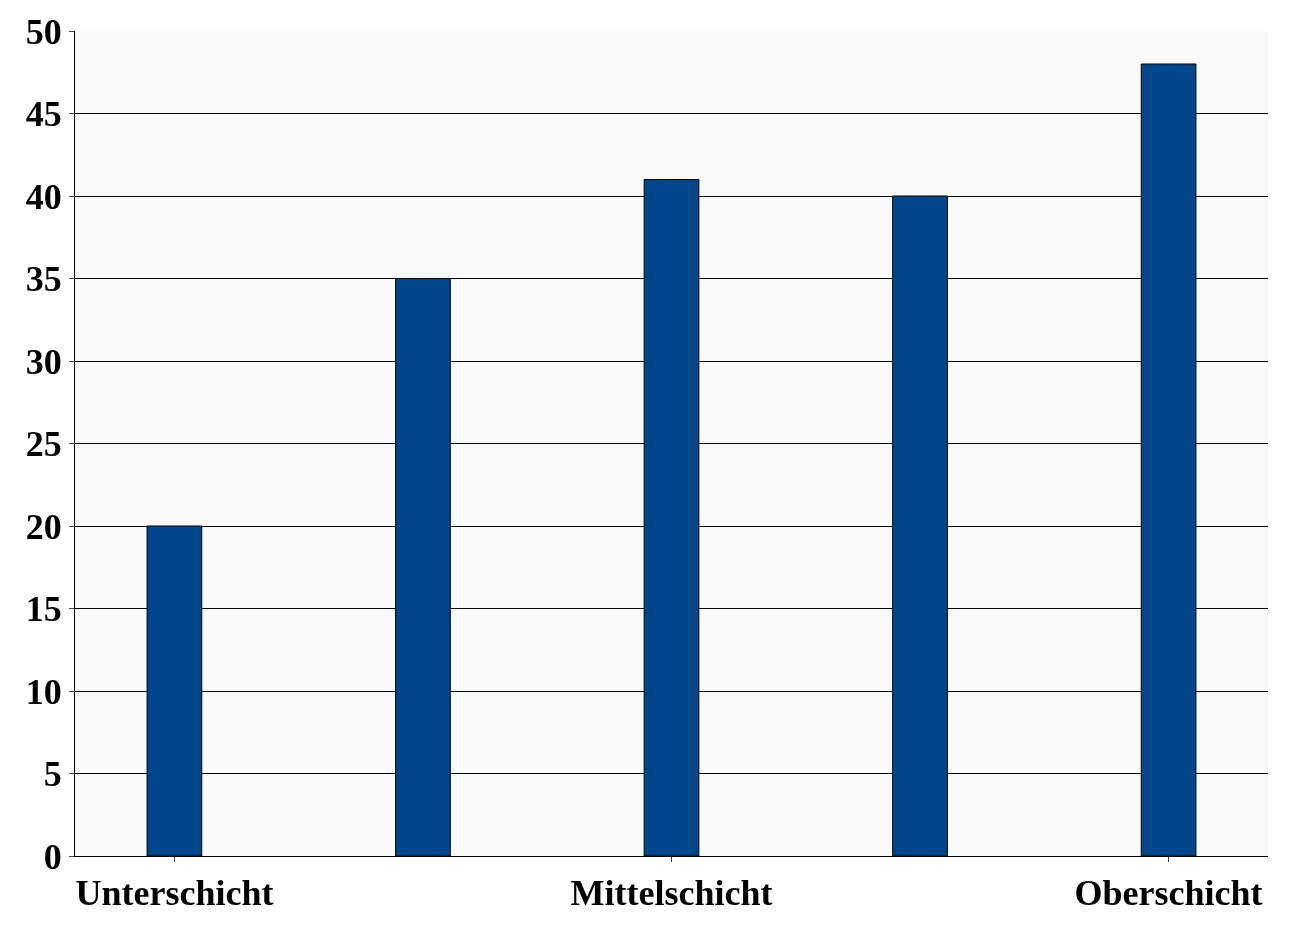 This screenshot has height=925, width=1293. Describe the element at coordinates (43, 279) in the screenshot. I see `y-tick-label: 35` at that location.